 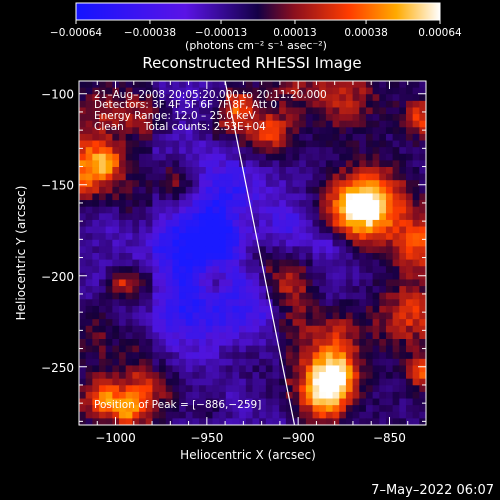 I want to click on annotation-energy-range: Energy Range: 12.0 – 25.0 keV, so click(x=175, y=116).